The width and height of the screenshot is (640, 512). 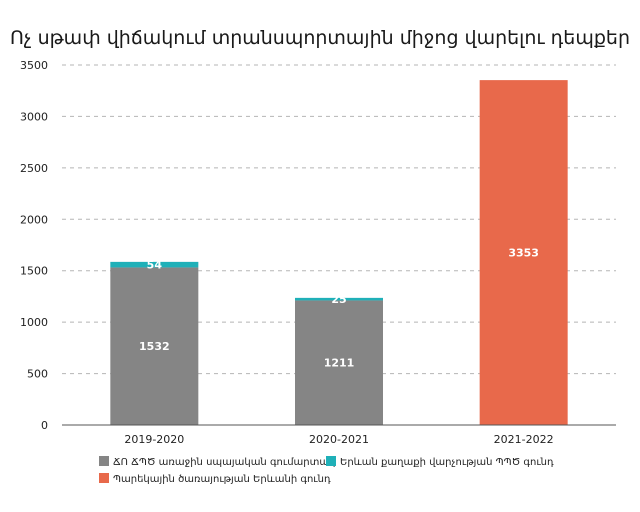 I want to click on y-tick-label: 2000, so click(x=34, y=219).